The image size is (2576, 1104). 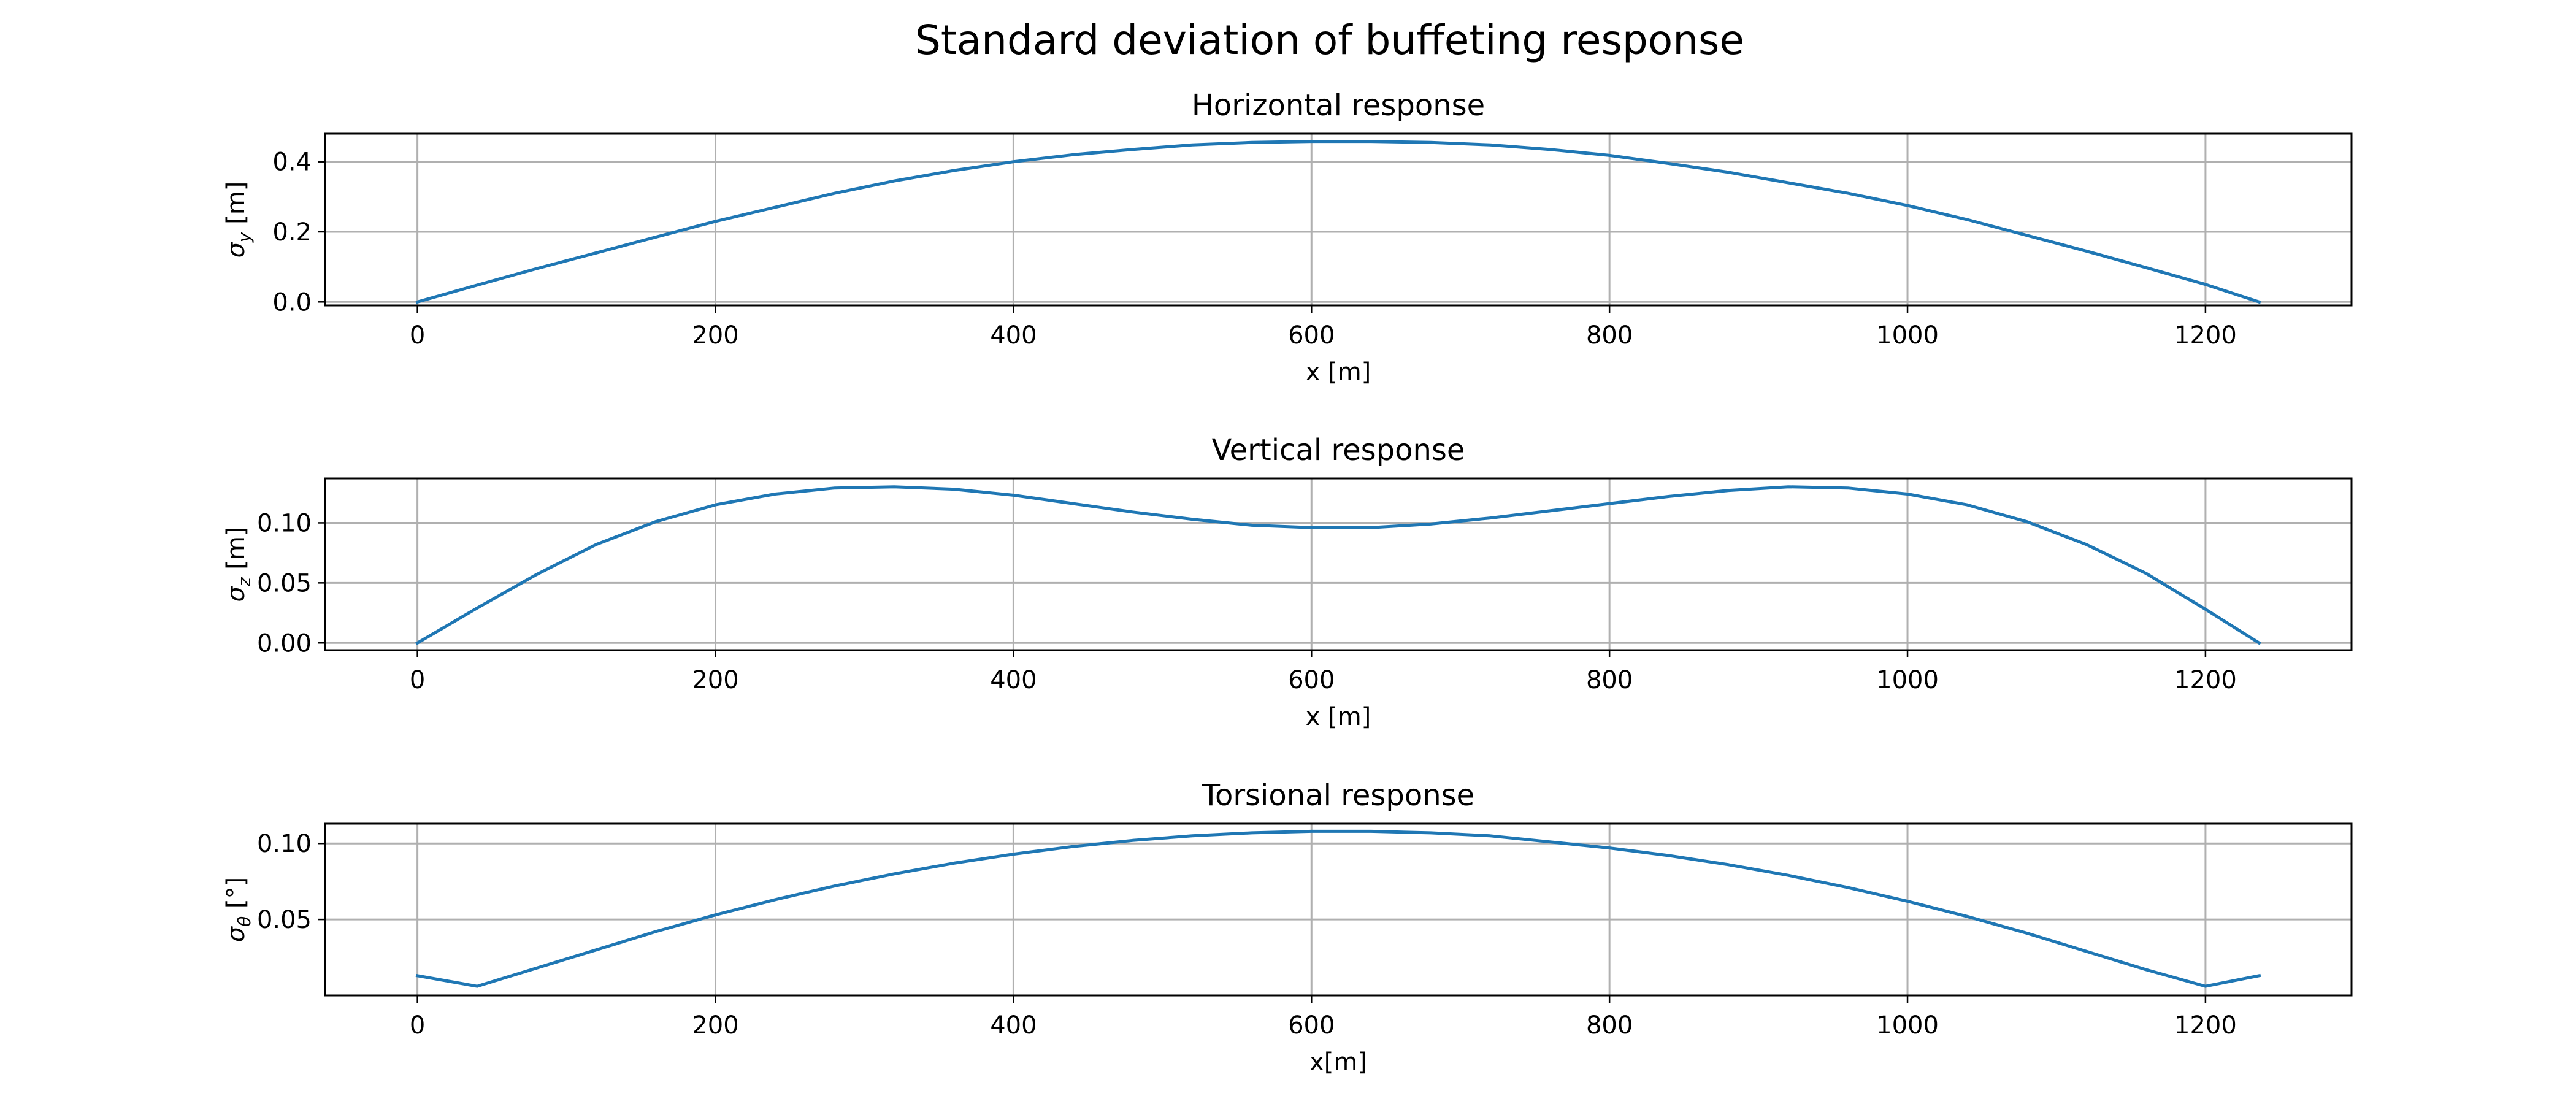 What do you see at coordinates (292, 162) in the screenshot?
I see `y-tick-label: 0.4` at bounding box center [292, 162].